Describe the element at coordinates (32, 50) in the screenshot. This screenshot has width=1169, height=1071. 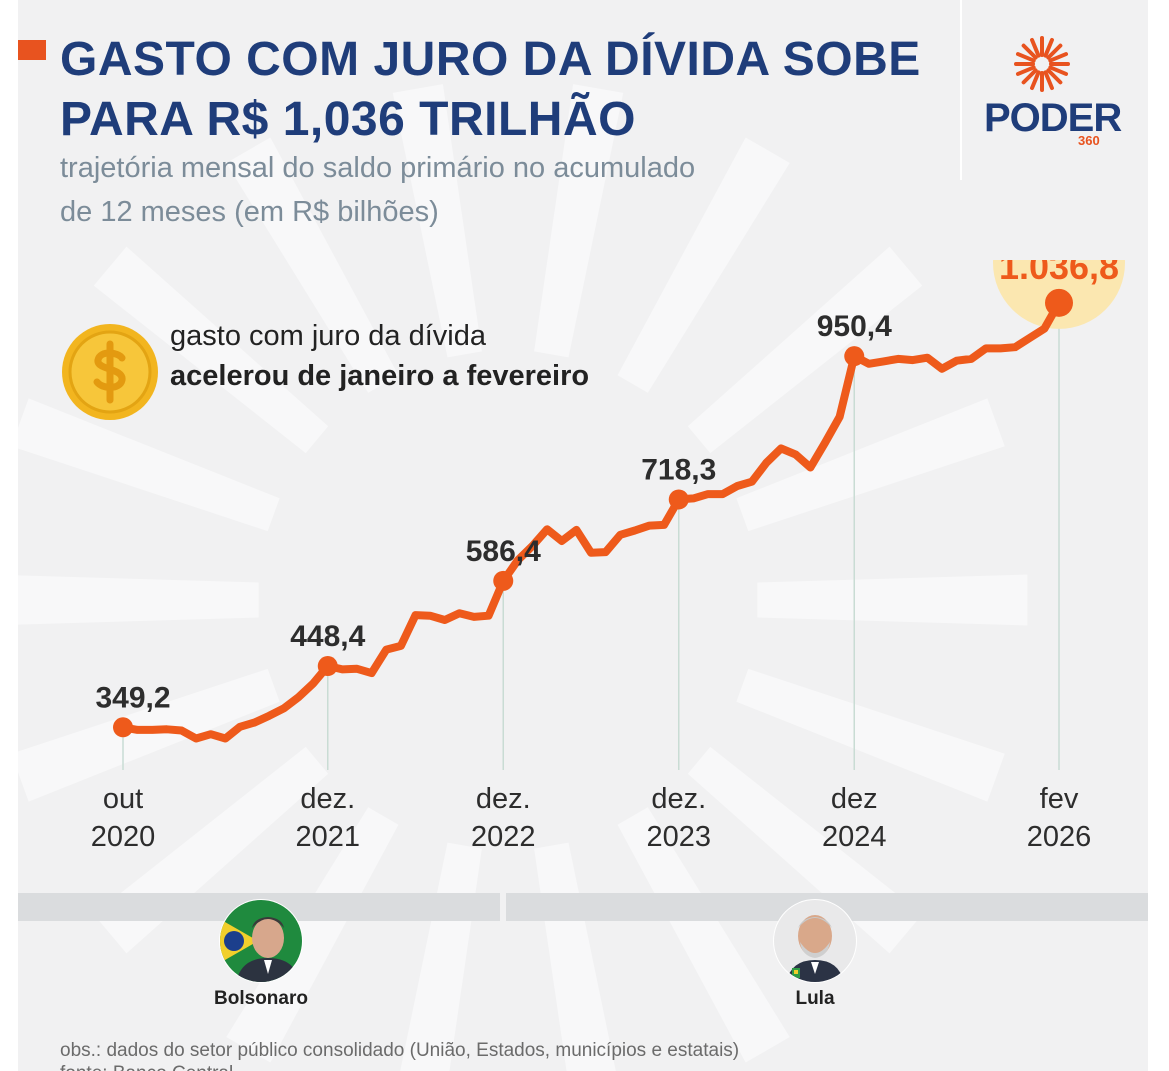
I see `title-accent-marker` at that location.